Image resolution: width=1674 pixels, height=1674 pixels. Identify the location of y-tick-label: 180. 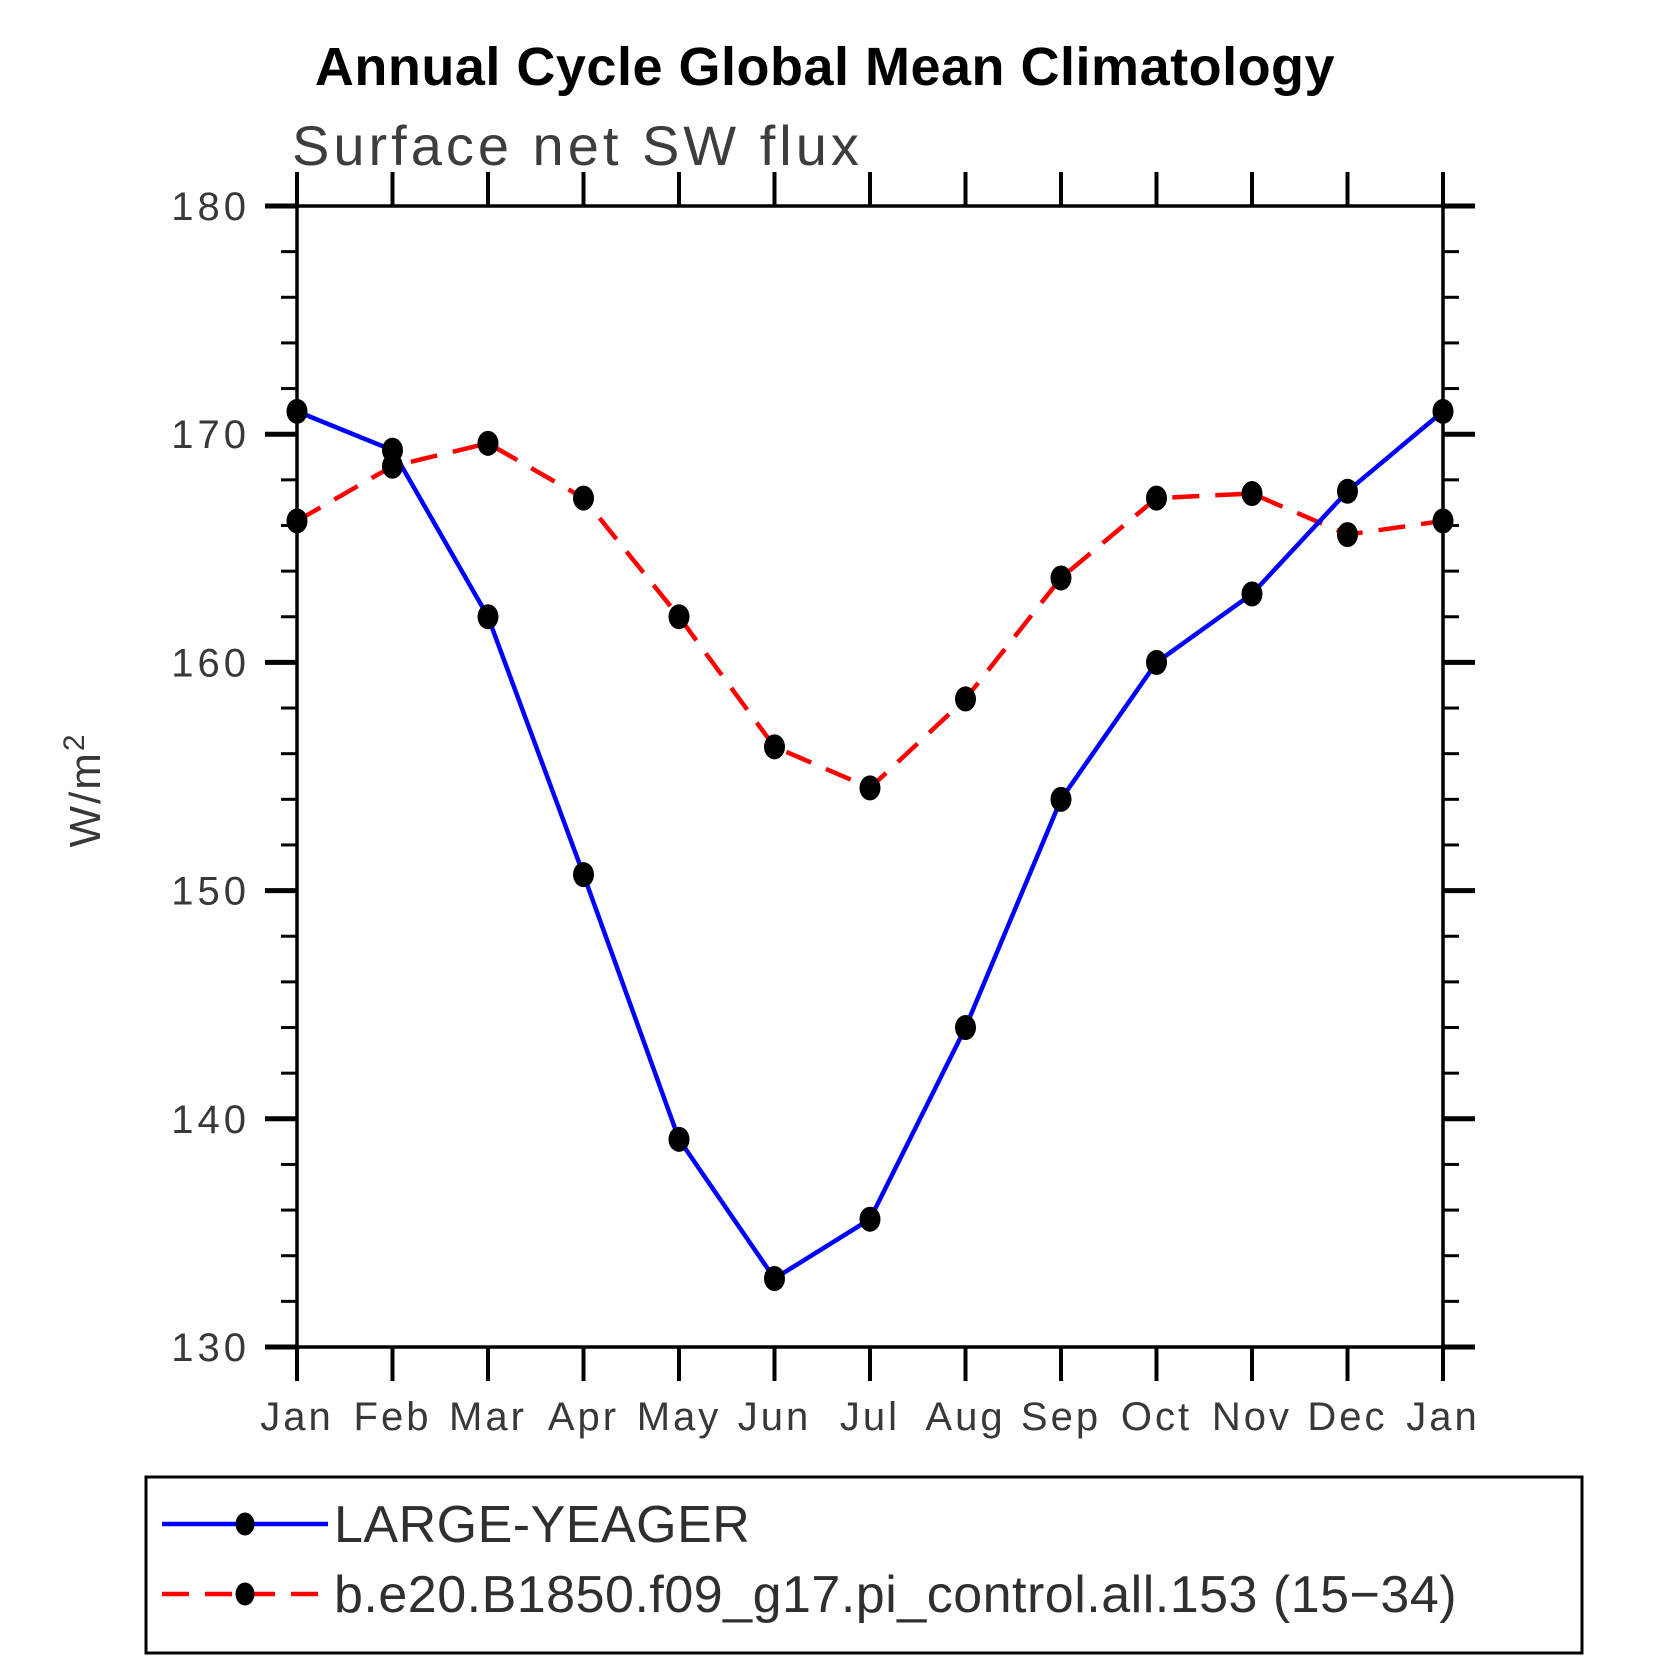
(210, 207).